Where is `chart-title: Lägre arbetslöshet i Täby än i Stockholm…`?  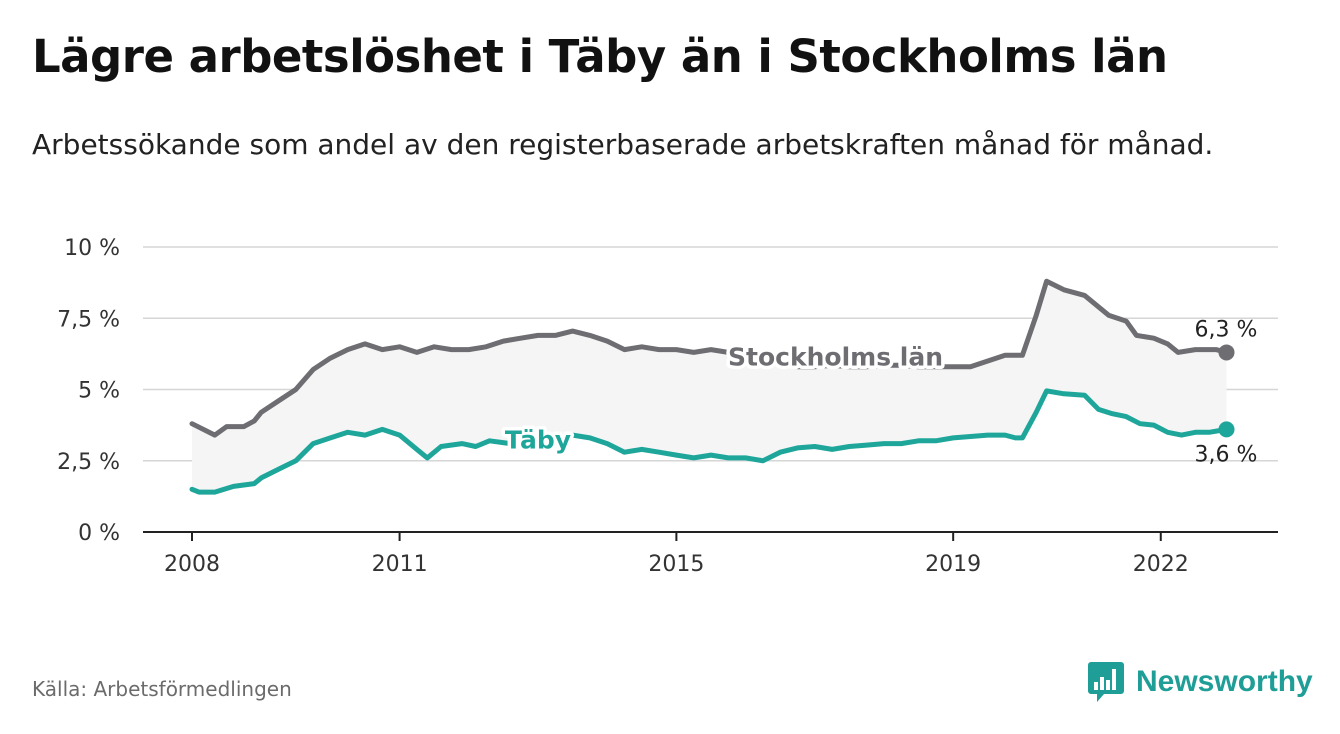
chart-title: Lägre arbetslöshet i Täby än i Stockholm… is located at coordinates (600, 56).